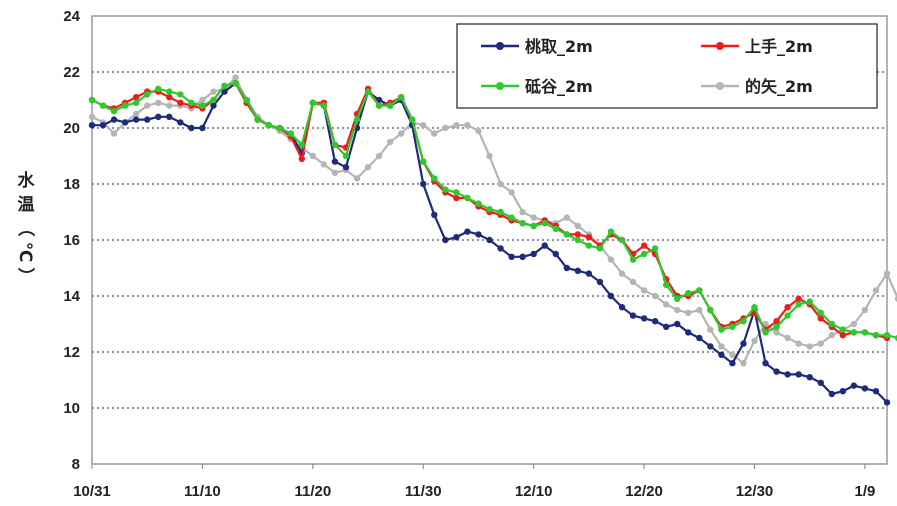 Image resolution: width=897 pixels, height=506 pixels. What do you see at coordinates (779, 86) in the screenshot?
I see `legend-label: 的矢_2m` at bounding box center [779, 86].